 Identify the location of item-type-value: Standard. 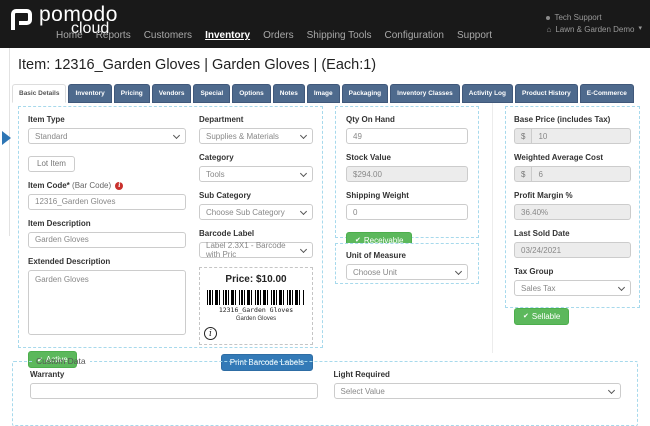
(51, 136).